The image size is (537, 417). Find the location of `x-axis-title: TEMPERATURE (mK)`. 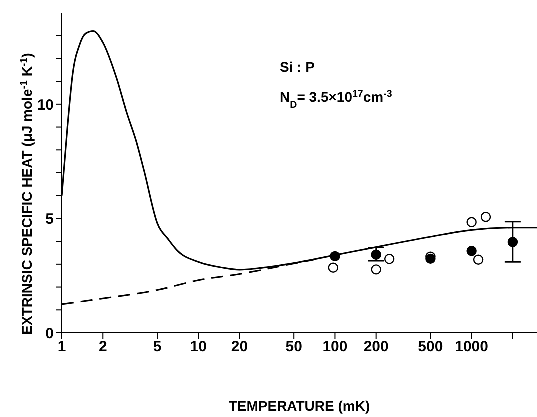

x-axis-title: TEMPERATURE (mK) is located at coordinates (299, 406).